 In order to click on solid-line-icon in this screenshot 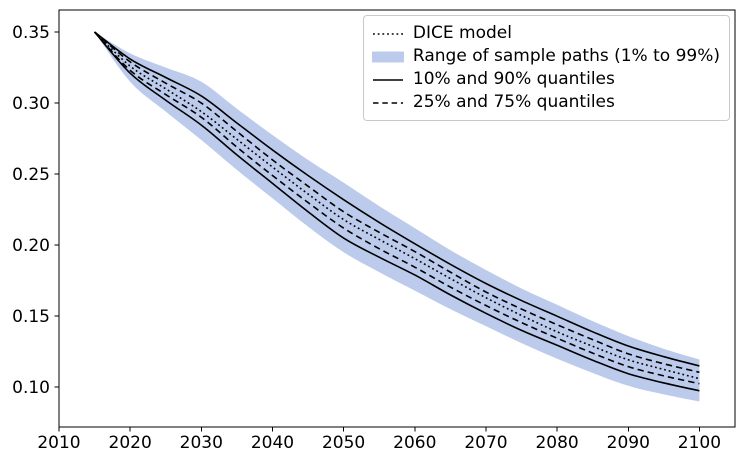, I will do `click(387, 79)`.